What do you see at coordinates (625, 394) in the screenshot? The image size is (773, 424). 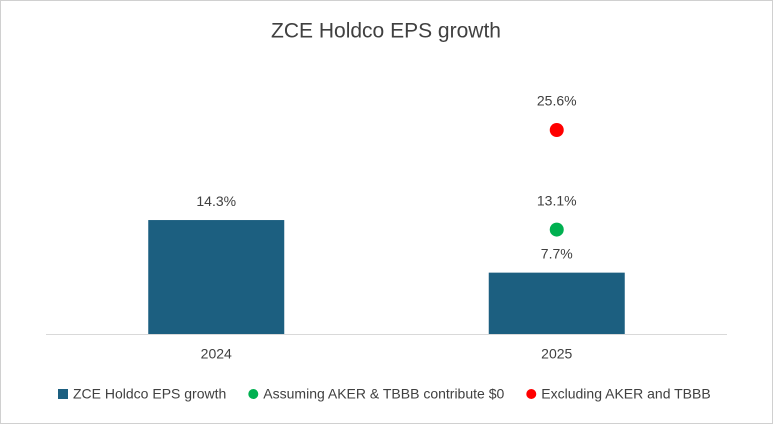 I see `legend-label: Excluding AKER and TBBB` at bounding box center [625, 394].